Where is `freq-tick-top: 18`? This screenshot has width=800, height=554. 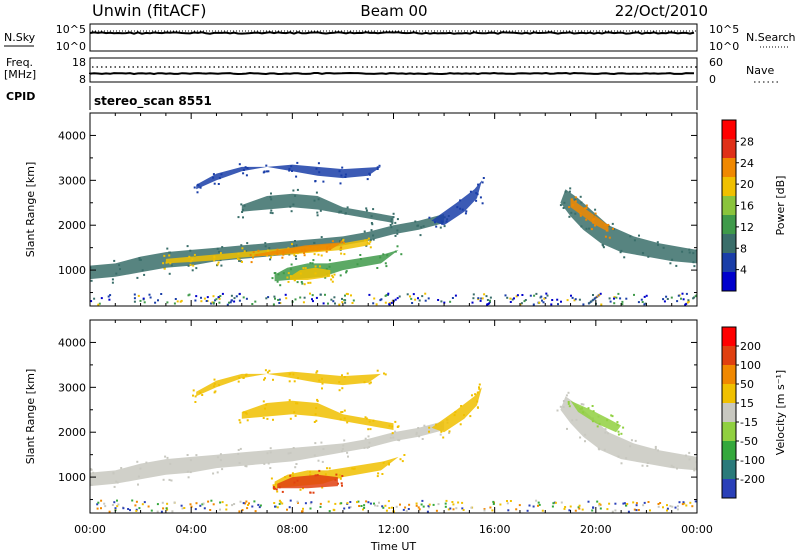
freq-tick-top: 18 is located at coordinates (79, 62).